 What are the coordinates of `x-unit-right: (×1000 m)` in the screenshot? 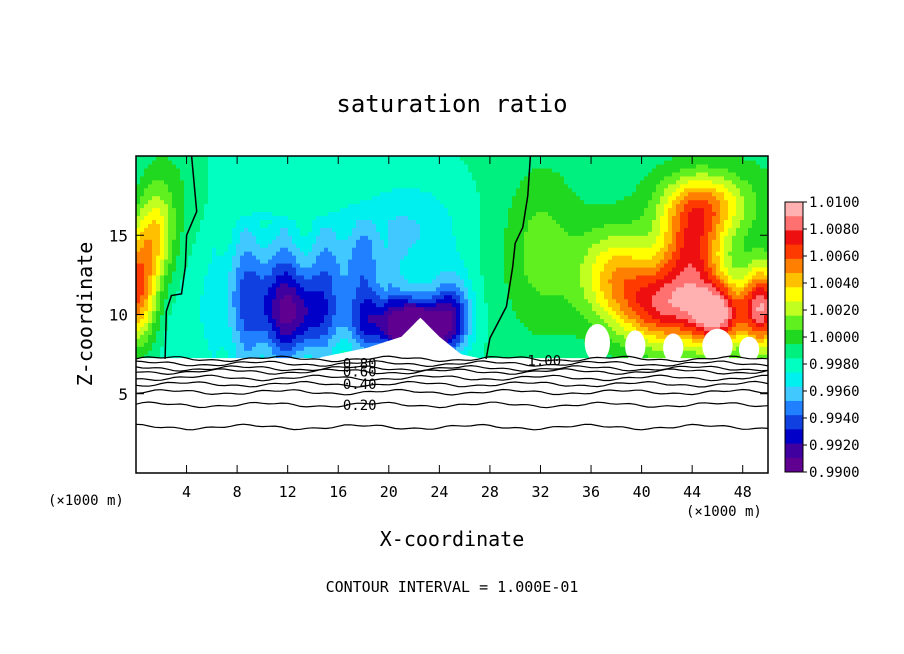 It's located at (724, 512).